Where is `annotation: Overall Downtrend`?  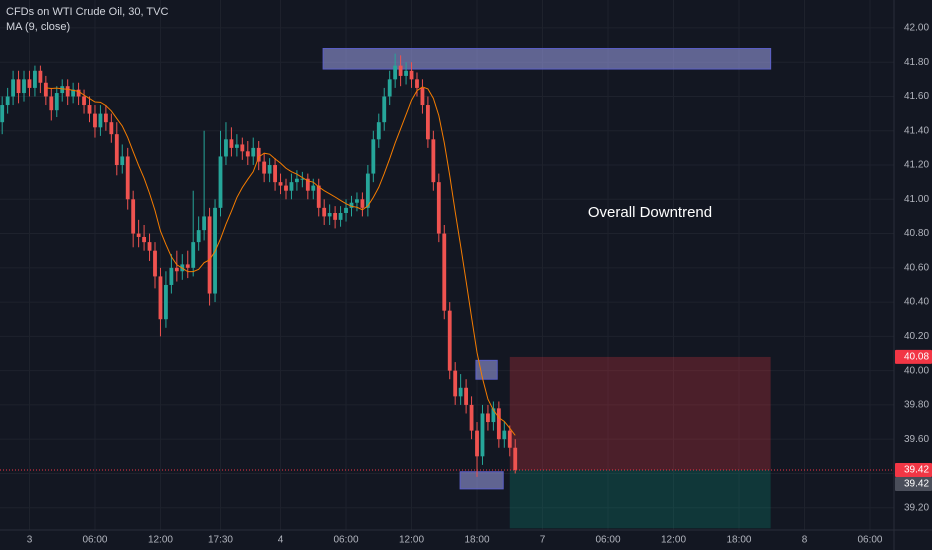 annotation: Overall Downtrend is located at coordinates (650, 212).